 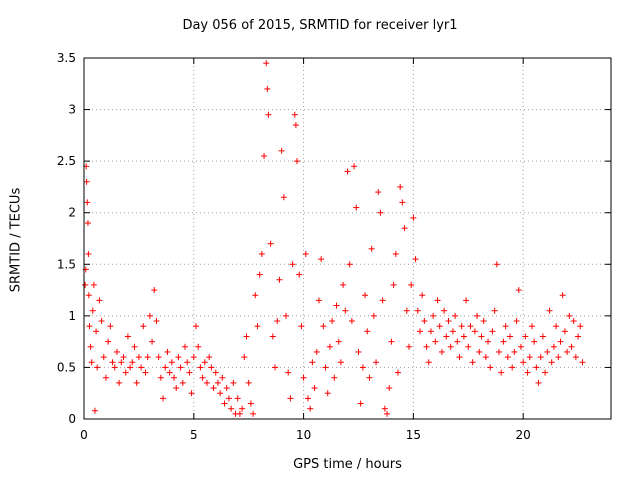 What do you see at coordinates (66, 161) in the screenshot?
I see `y-tick-label: 2.5` at bounding box center [66, 161].